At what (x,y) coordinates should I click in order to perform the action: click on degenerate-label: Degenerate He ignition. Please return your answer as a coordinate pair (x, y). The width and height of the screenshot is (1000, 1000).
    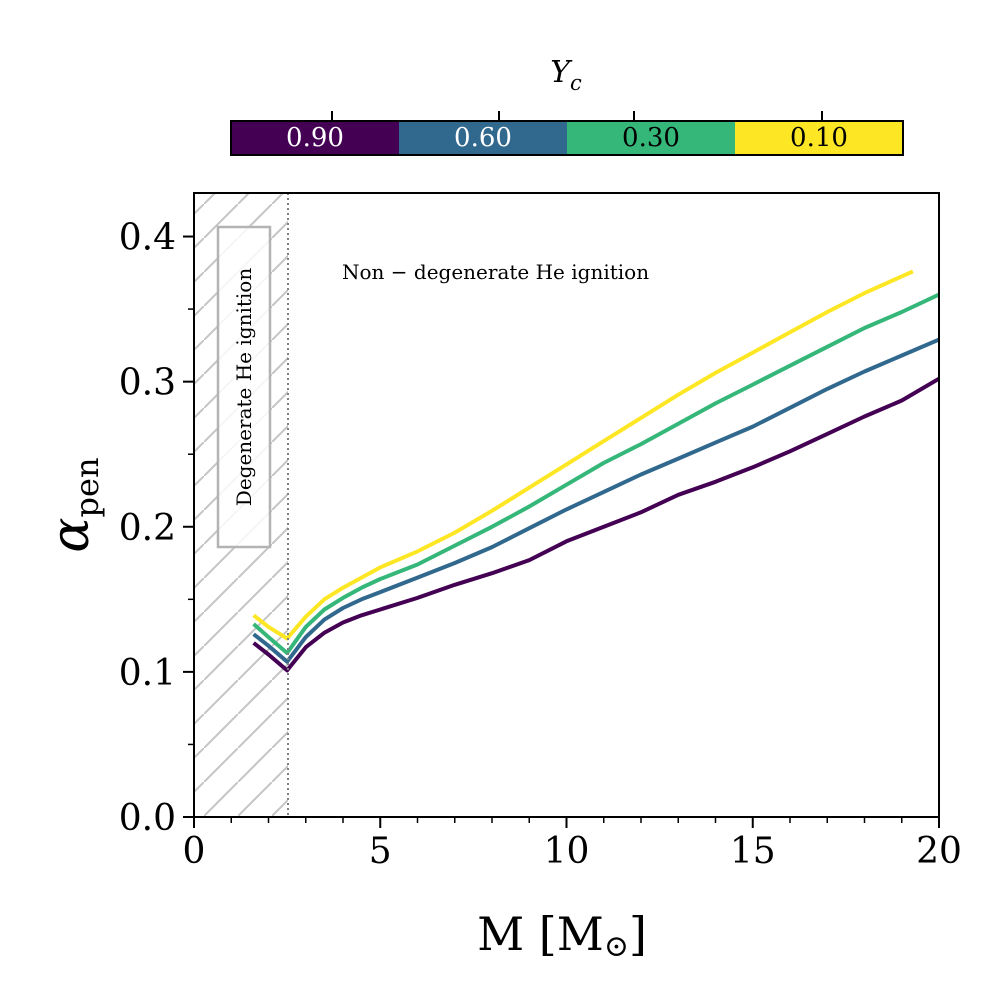
    Looking at the image, I should click on (244, 387).